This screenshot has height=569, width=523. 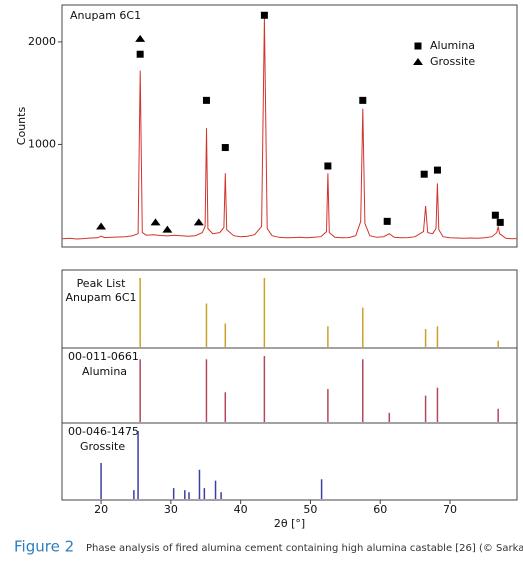 I want to click on panel-label: Grossite, so click(x=102, y=446).